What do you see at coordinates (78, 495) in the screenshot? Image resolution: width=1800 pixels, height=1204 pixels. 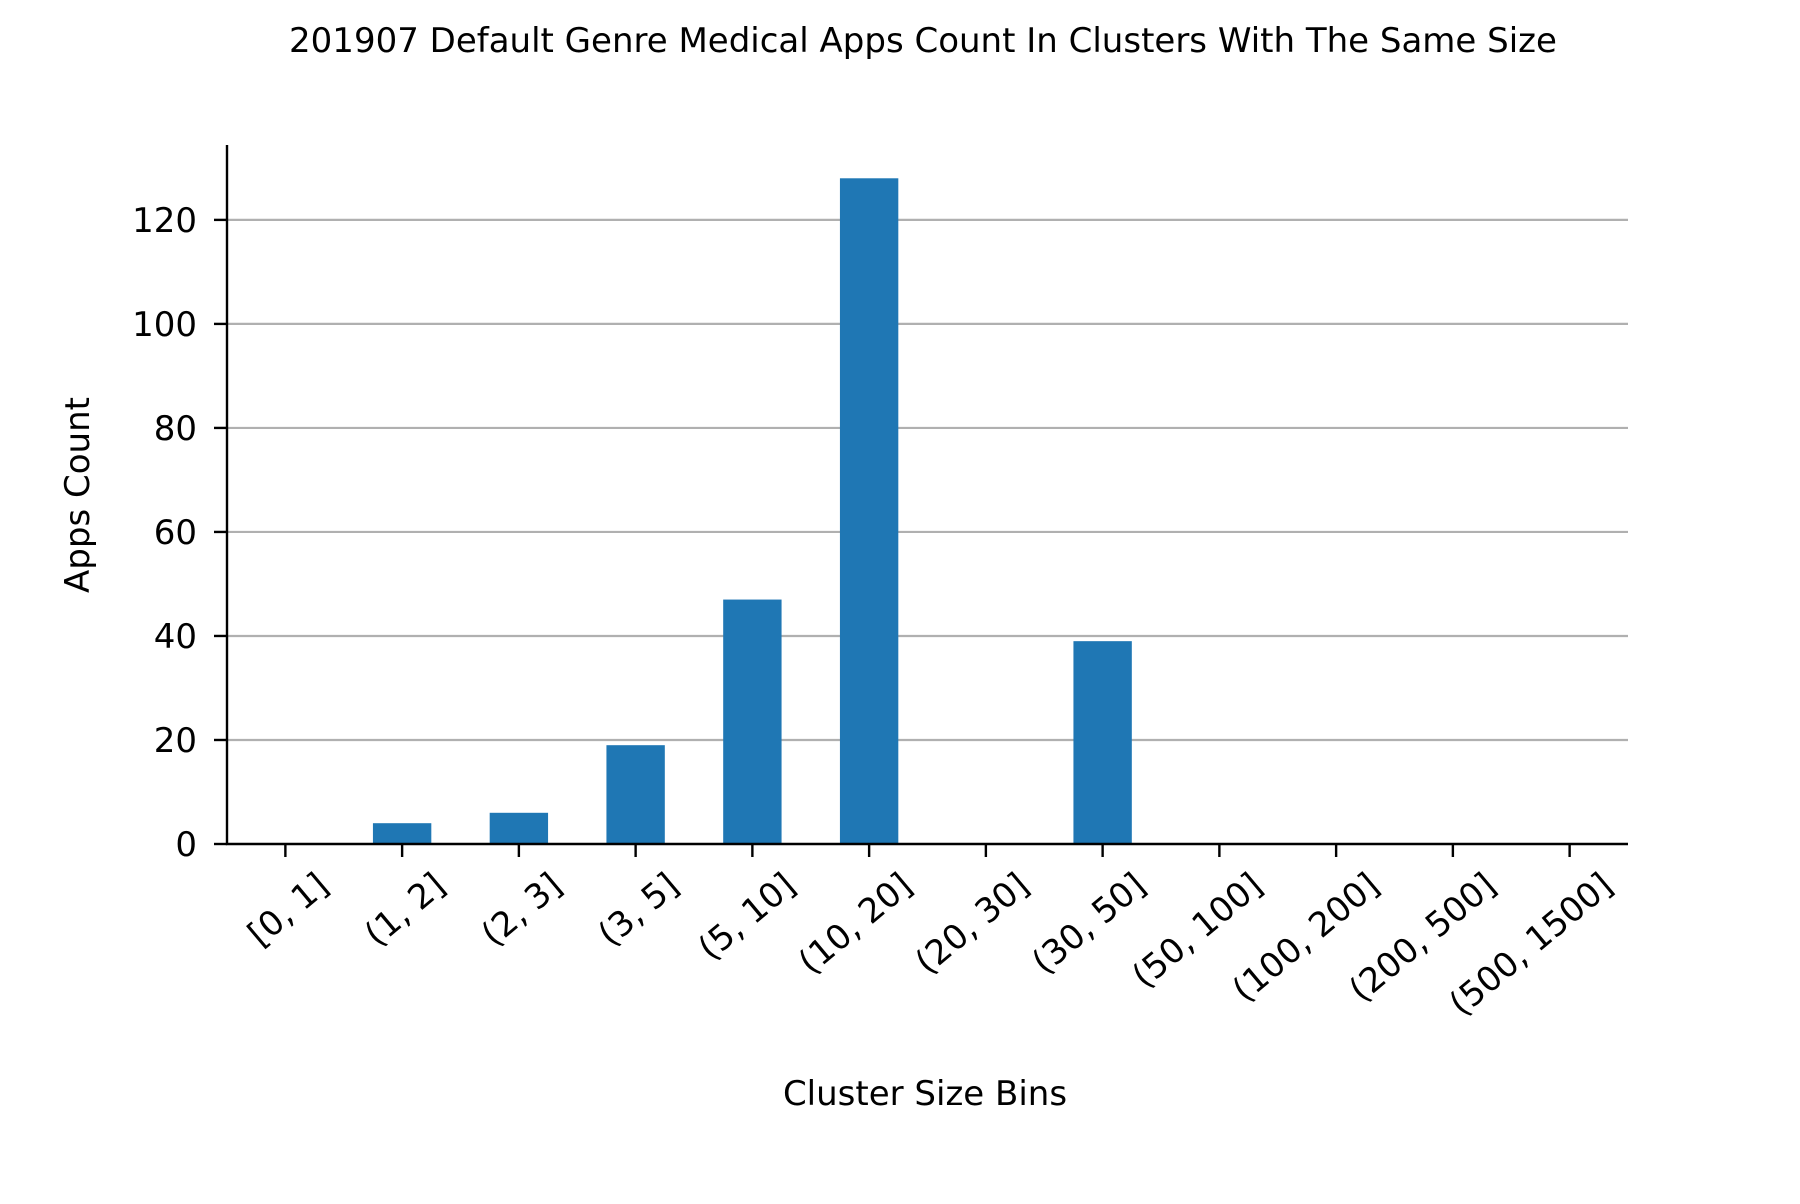 I see `y-axis-label: Apps Count` at bounding box center [78, 495].